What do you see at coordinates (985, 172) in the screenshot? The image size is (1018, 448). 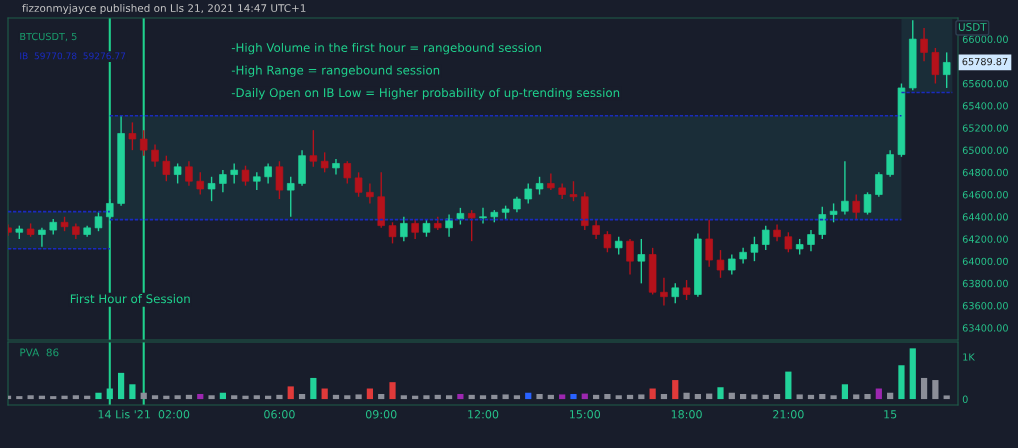 I see `y-tick-label: 64800.00` at bounding box center [985, 172].